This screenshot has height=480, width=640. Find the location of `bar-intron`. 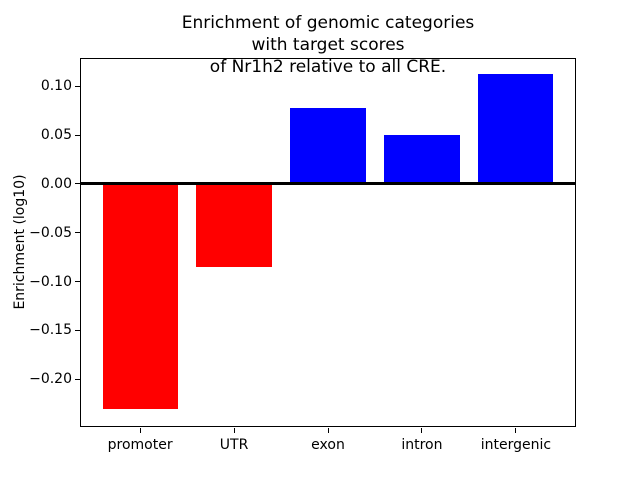

bar-intron is located at coordinates (422, 159).